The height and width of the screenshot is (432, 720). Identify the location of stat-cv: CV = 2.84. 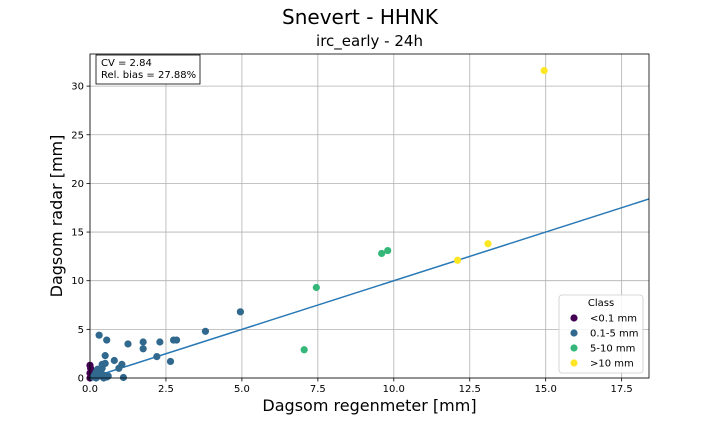
(126, 63).